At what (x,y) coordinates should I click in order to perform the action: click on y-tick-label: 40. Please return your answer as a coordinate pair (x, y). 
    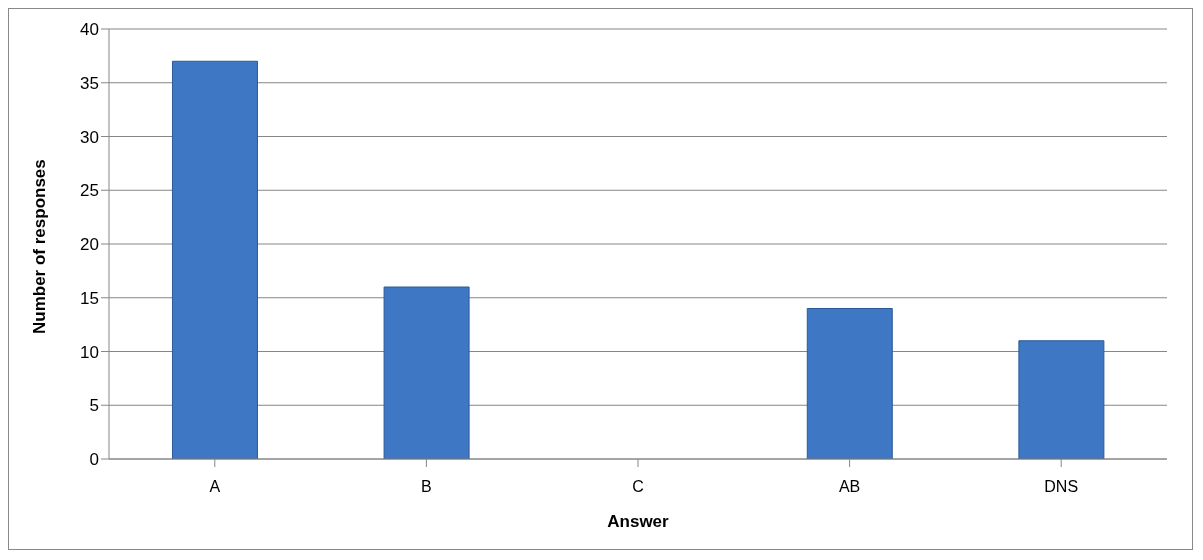
    Looking at the image, I should click on (89, 30).